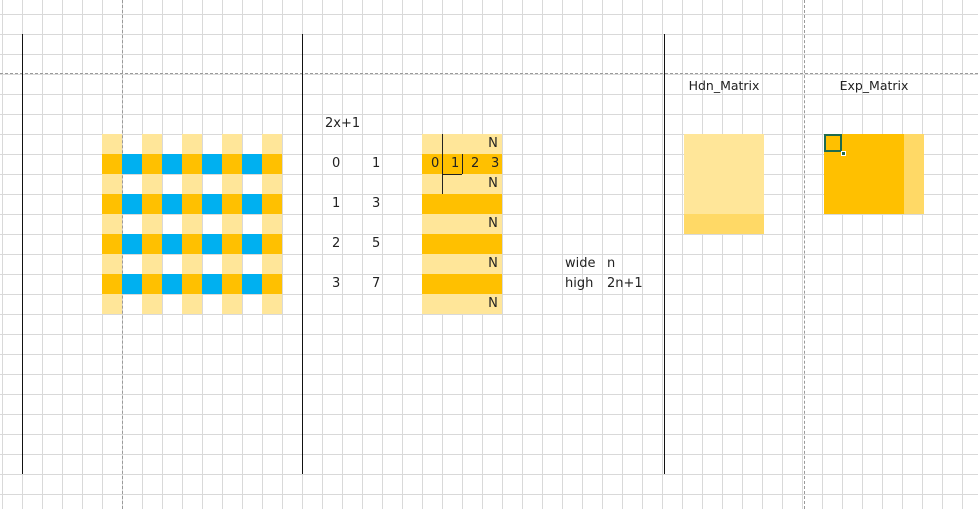 The height and width of the screenshot is (509, 978). What do you see at coordinates (475, 163) in the screenshot?
I see `index-label: 2` at bounding box center [475, 163].